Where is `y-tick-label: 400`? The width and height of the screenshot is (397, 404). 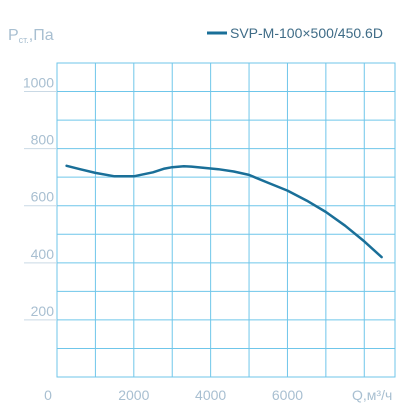 y-tick-label: 400 is located at coordinates (43, 254).